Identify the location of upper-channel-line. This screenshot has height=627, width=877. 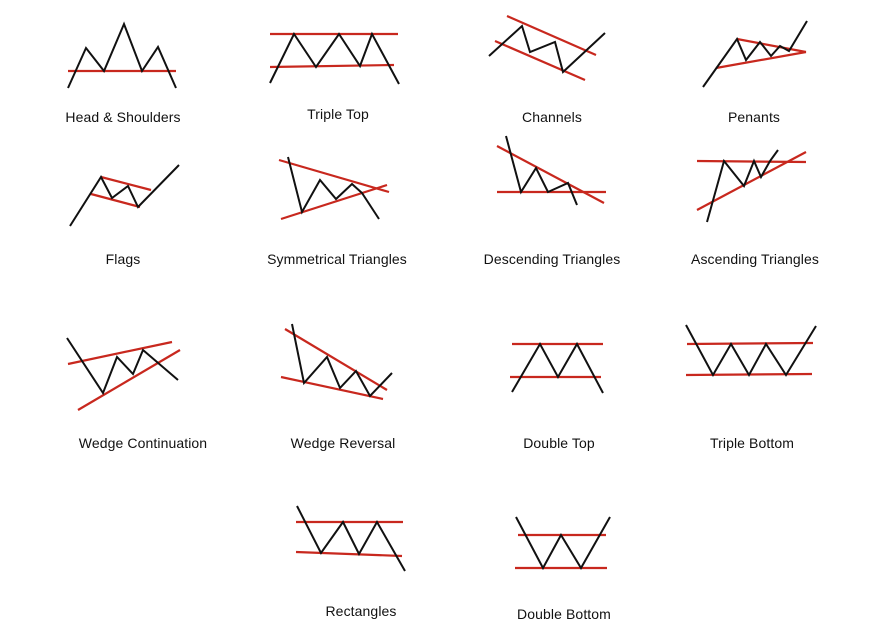
(551, 35).